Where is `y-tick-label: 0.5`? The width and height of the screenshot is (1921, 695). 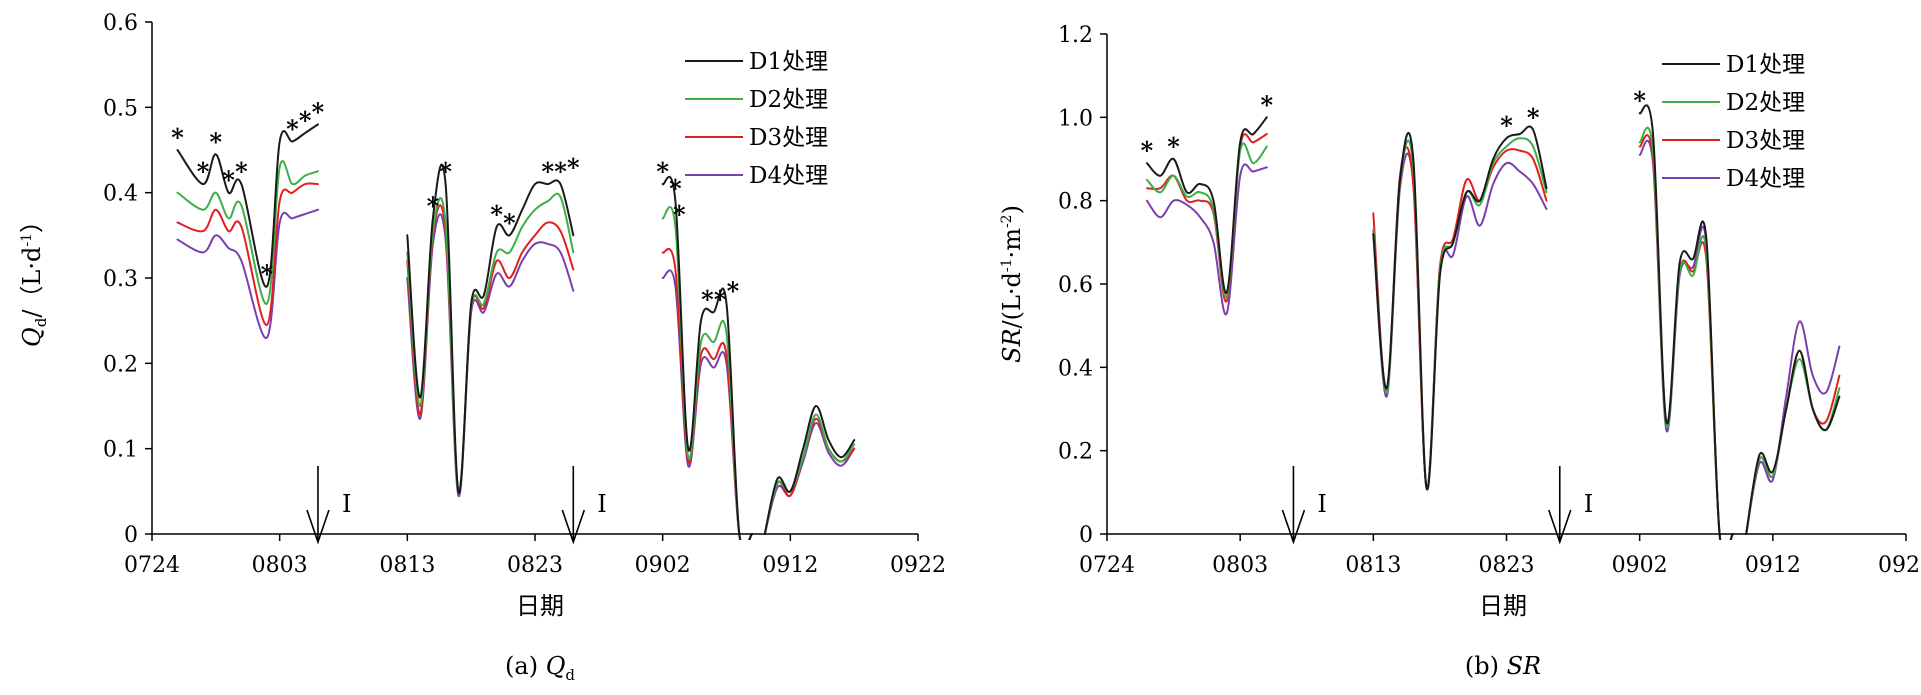 y-tick-label: 0.5 is located at coordinates (120, 108).